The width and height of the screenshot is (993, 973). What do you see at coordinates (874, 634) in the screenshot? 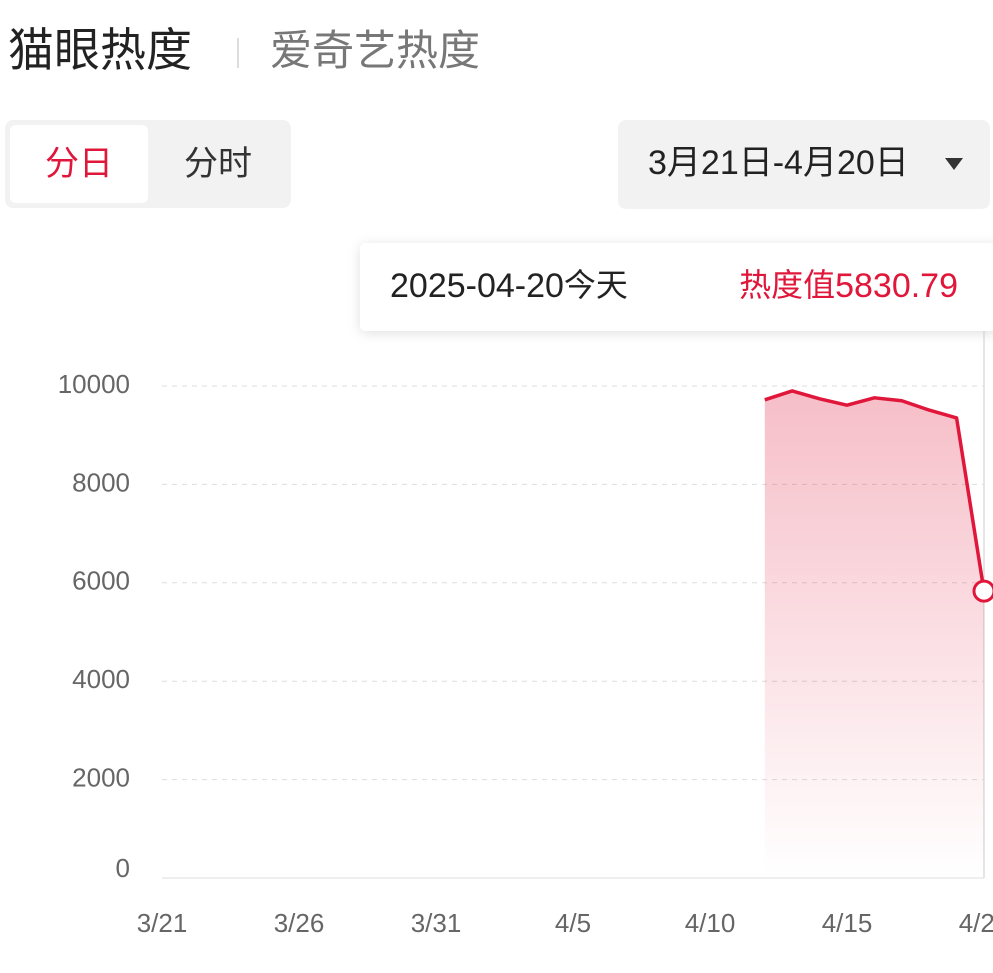
I see `area` at bounding box center [874, 634].